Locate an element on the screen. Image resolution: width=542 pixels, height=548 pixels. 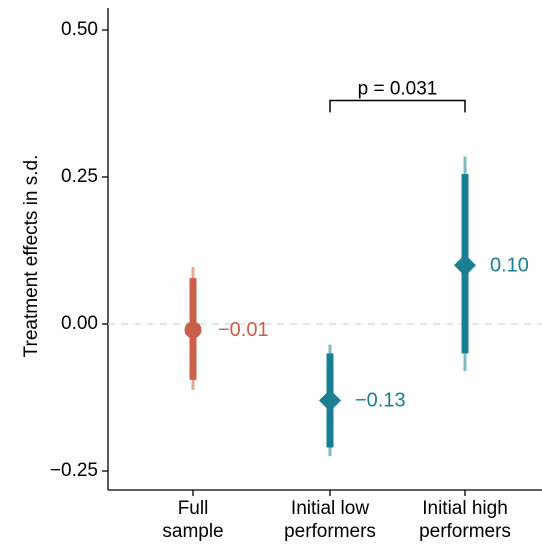
significance-bracket is located at coordinates (397, 106).